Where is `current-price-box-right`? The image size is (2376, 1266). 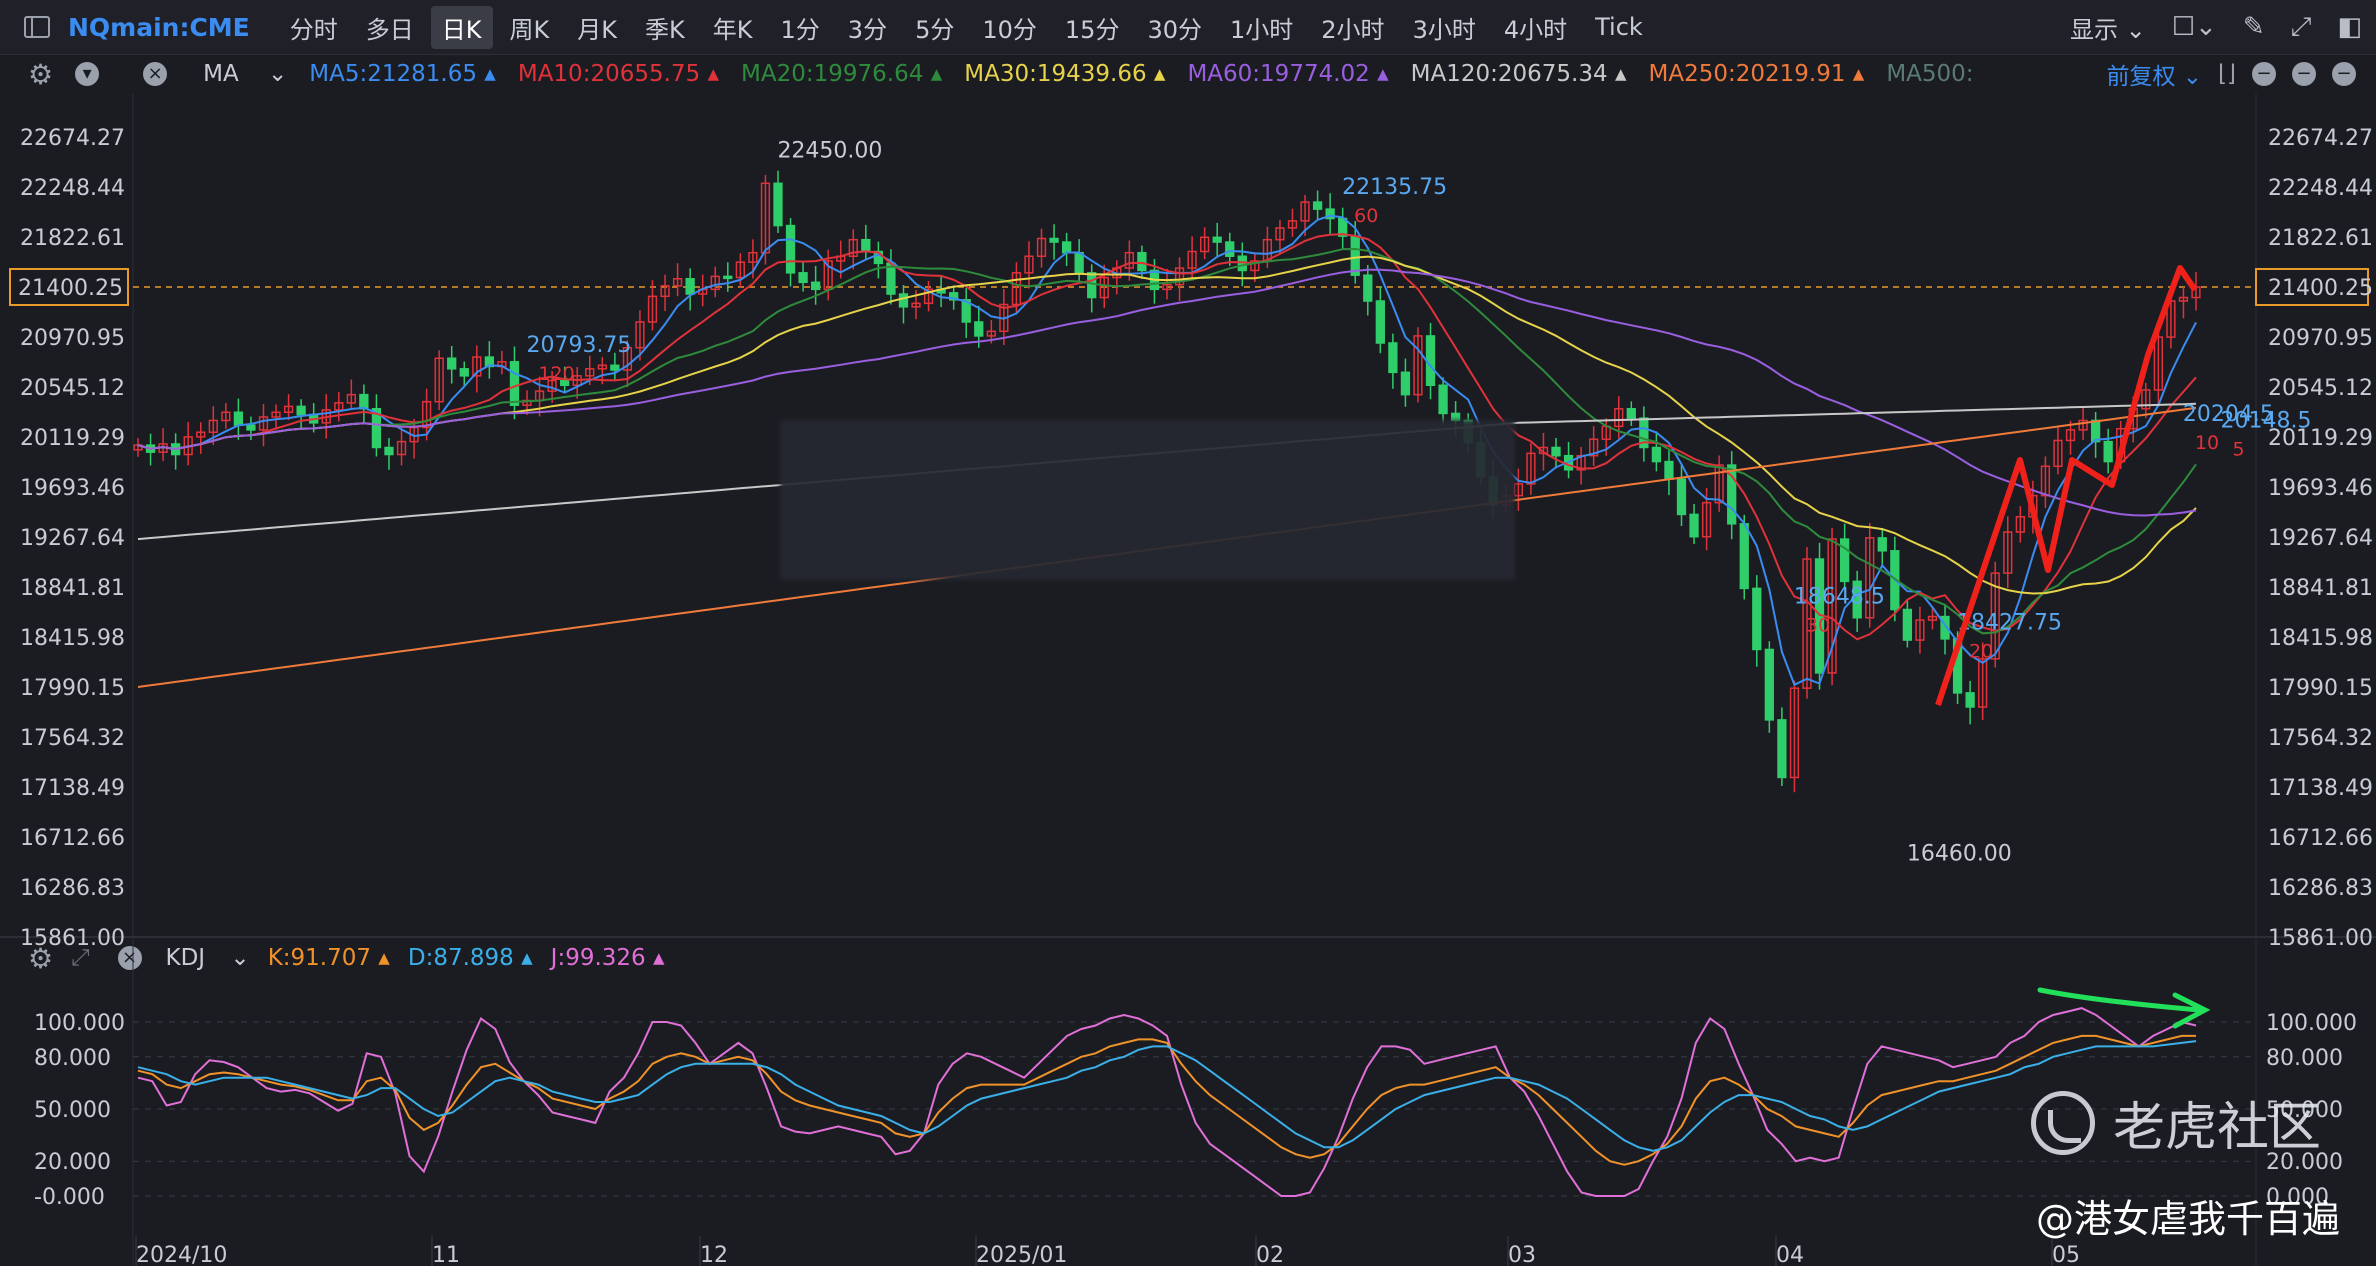 current-price-box-right is located at coordinates (2312, 287).